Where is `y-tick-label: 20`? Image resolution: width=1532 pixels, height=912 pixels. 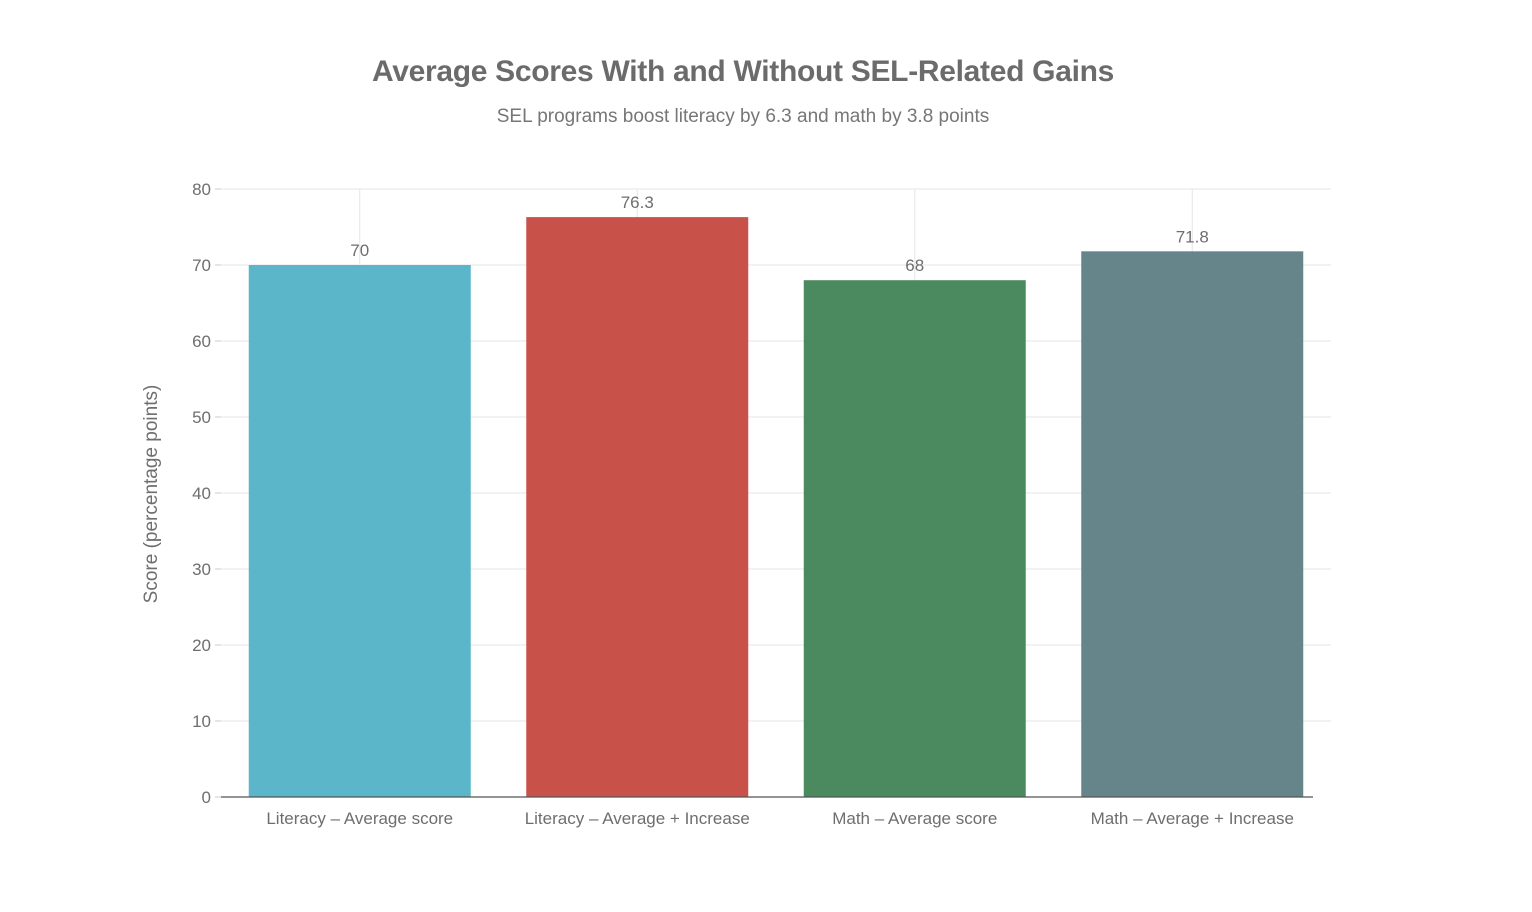
y-tick-label: 20 is located at coordinates (201, 645).